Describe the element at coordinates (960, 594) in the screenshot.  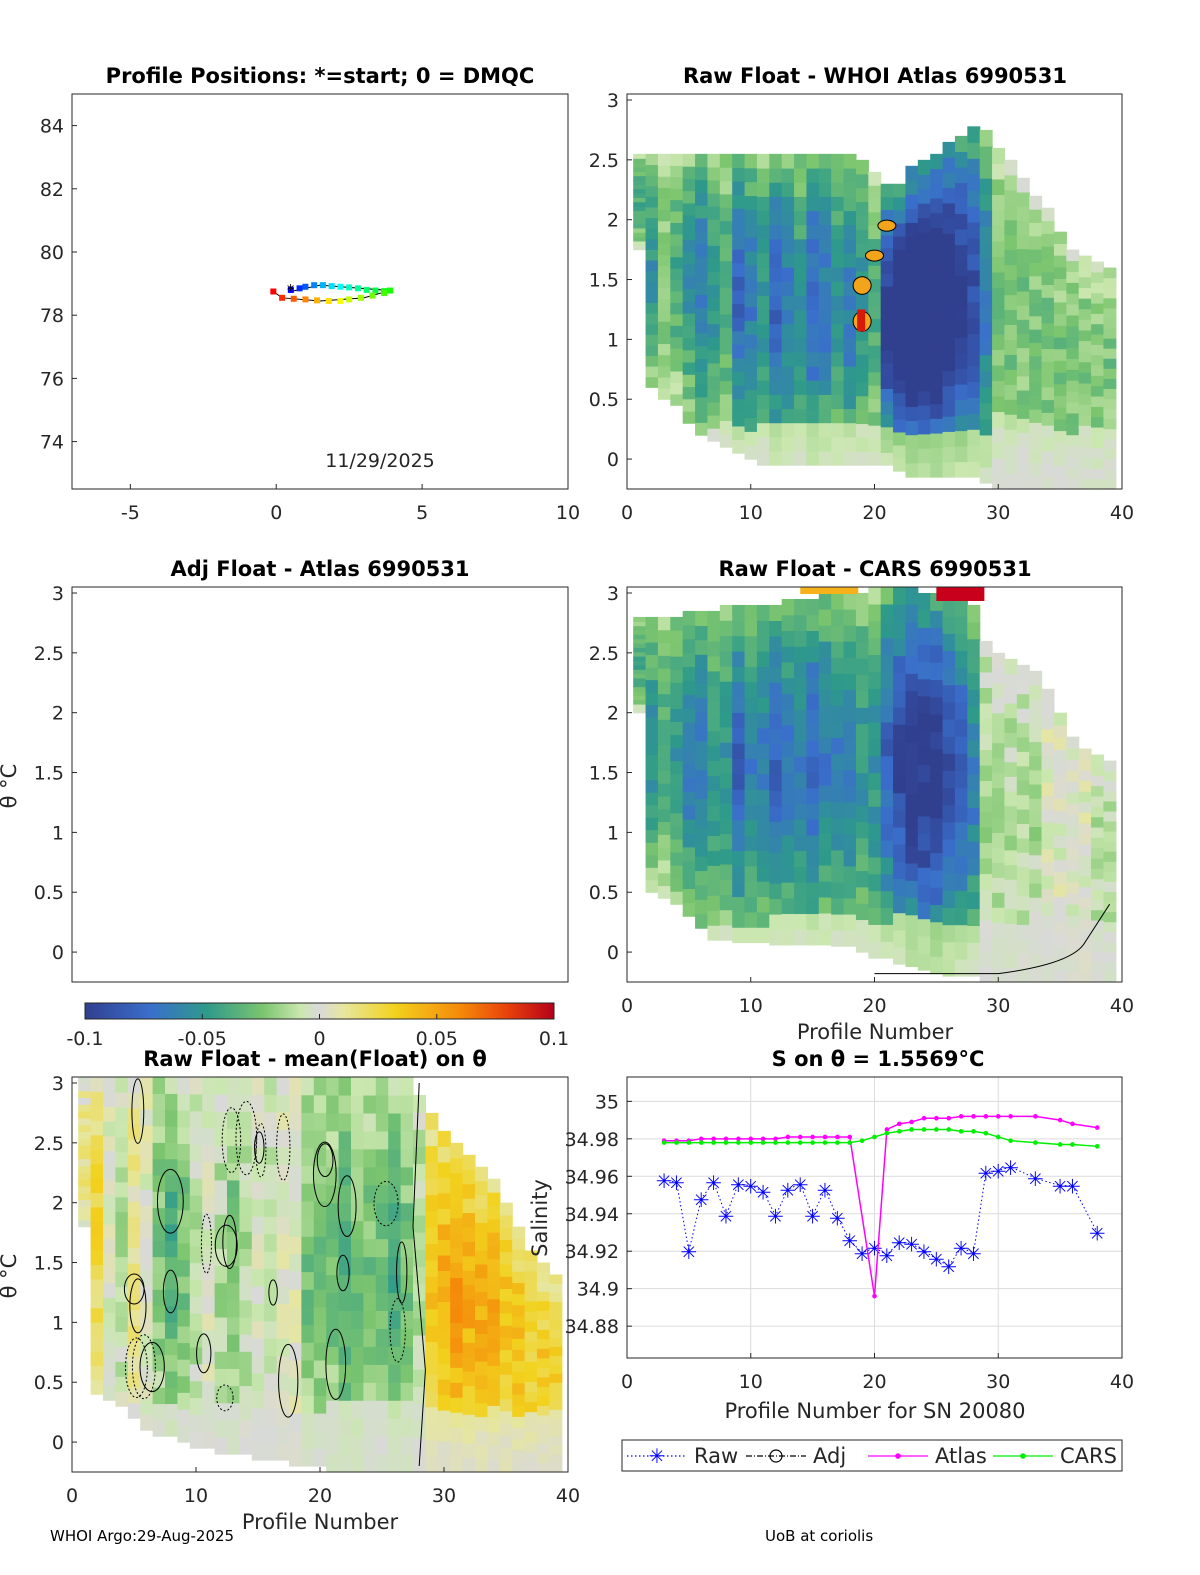
I see `anomaly-hotspot` at that location.